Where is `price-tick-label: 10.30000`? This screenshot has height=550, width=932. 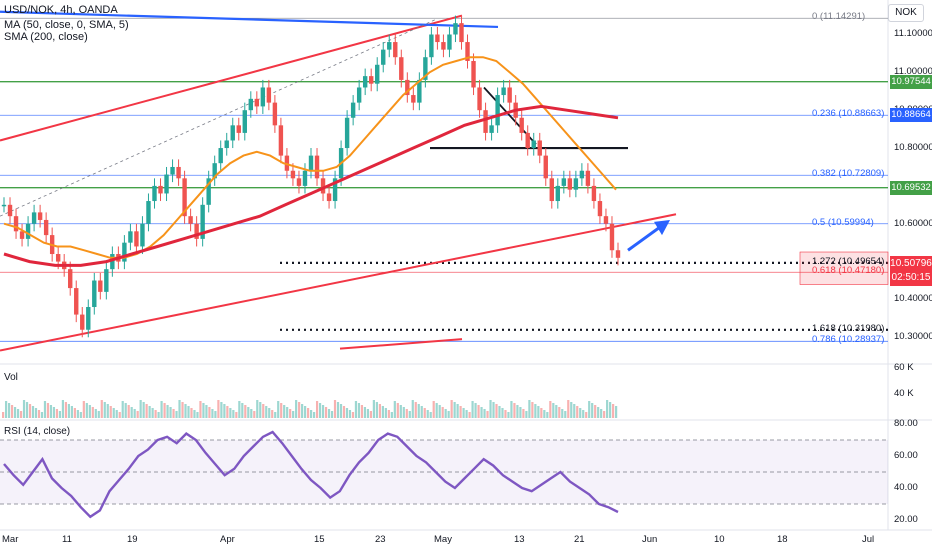 price-tick-label: 10.30000 is located at coordinates (913, 337).